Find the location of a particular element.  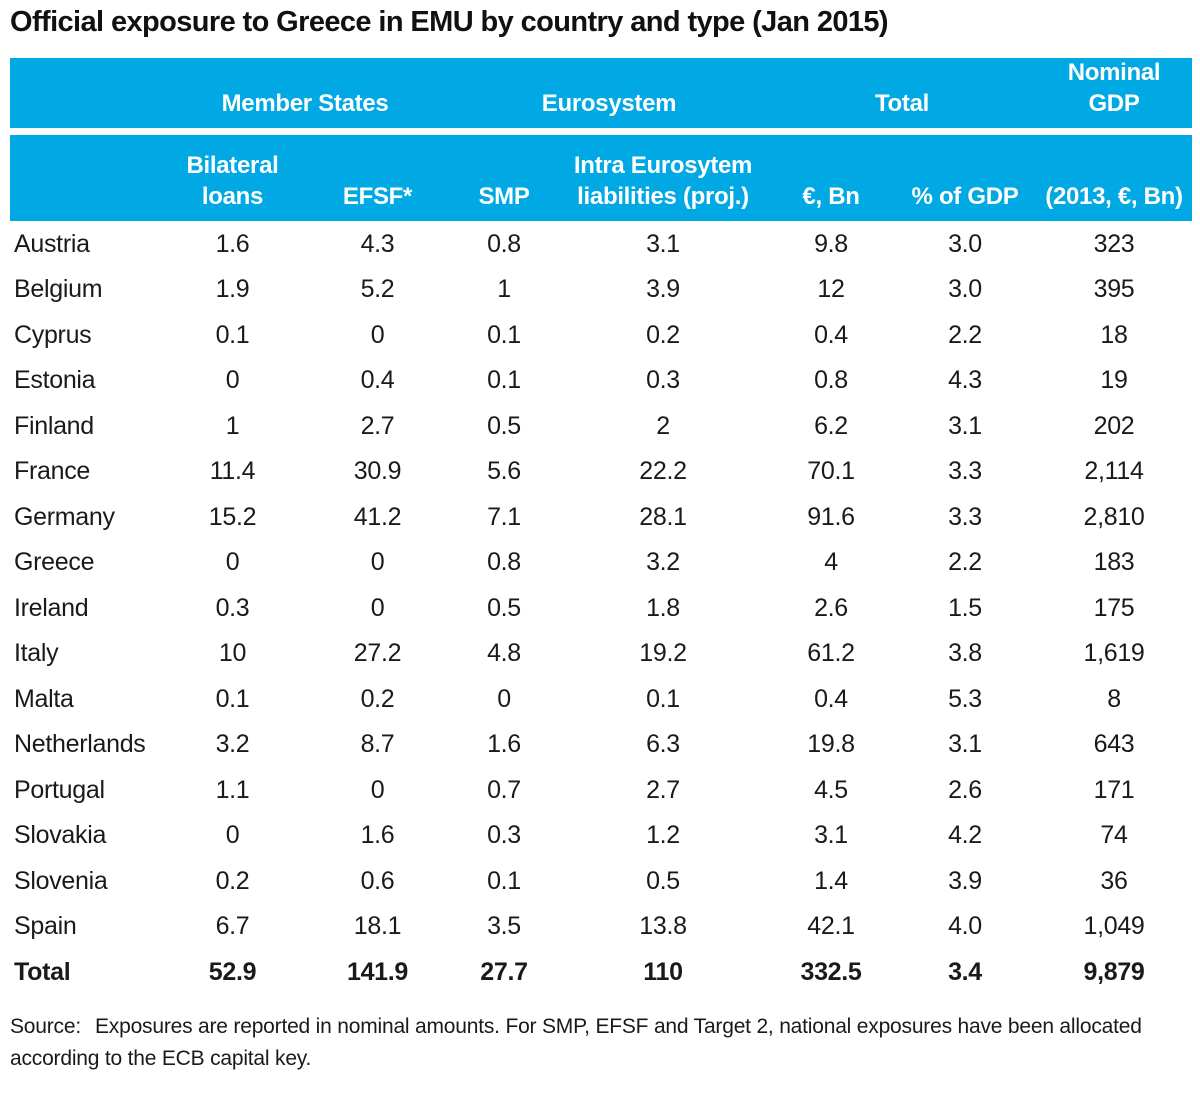

value-cell: 175 is located at coordinates (1114, 607).